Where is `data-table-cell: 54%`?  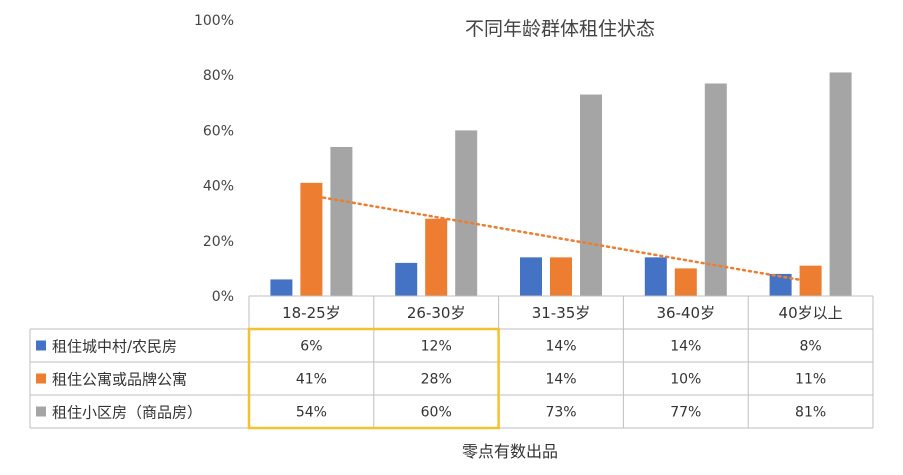
data-table-cell: 54% is located at coordinates (311, 413).